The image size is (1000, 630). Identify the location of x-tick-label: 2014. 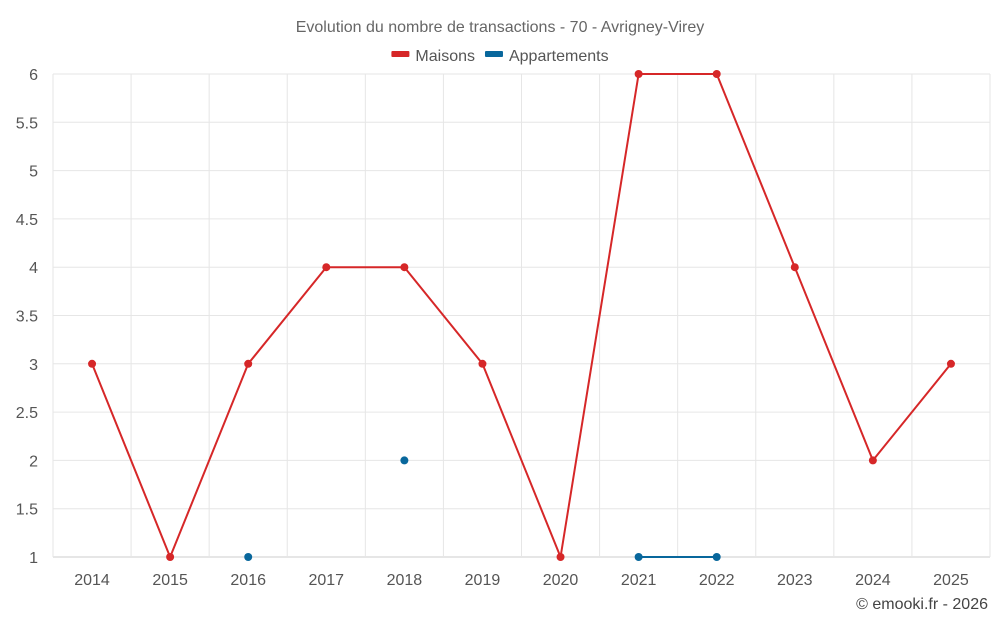
(92, 580).